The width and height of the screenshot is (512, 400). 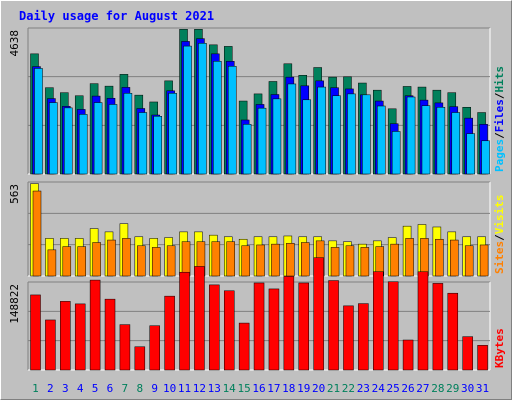 What do you see at coordinates (499, 79) in the screenshot?
I see `legend-entry: Hits` at bounding box center [499, 79].